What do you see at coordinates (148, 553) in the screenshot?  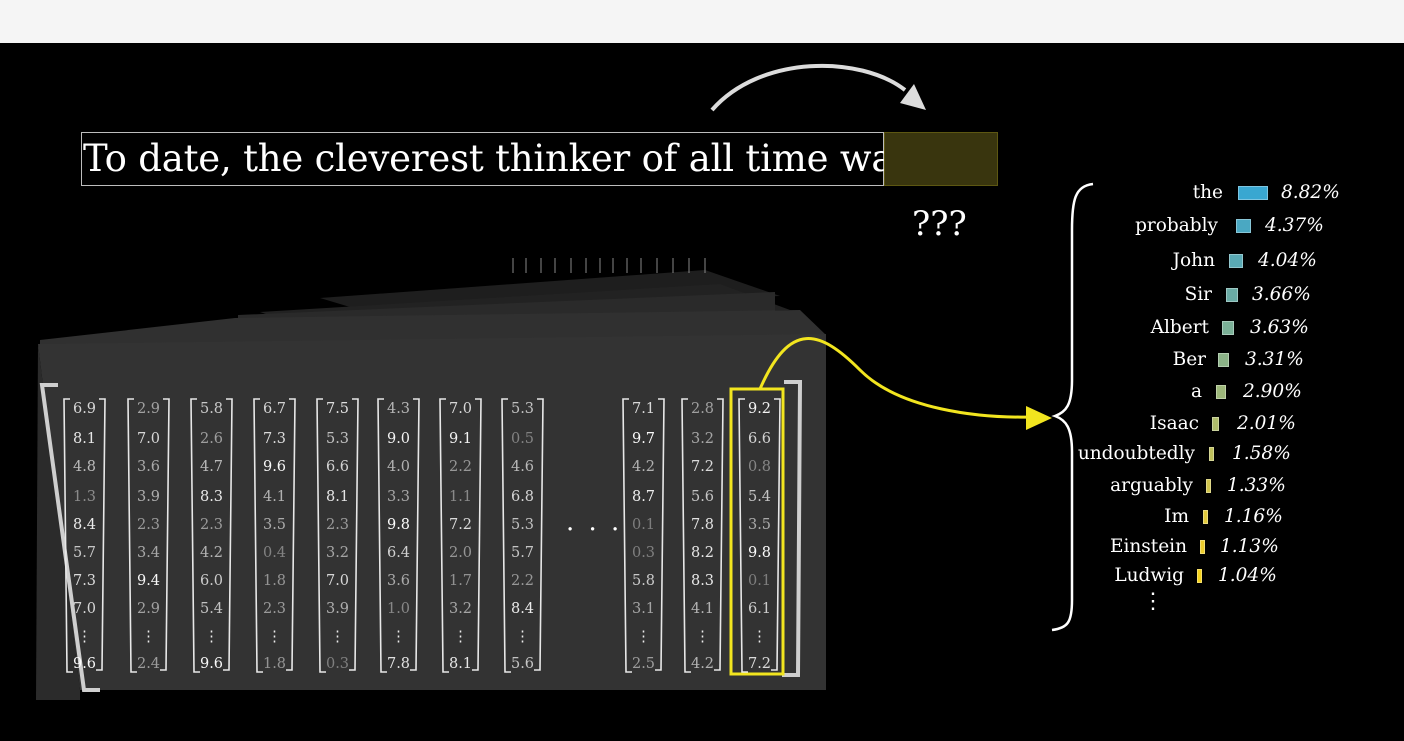 I see `vector-value: 3.4` at bounding box center [148, 553].